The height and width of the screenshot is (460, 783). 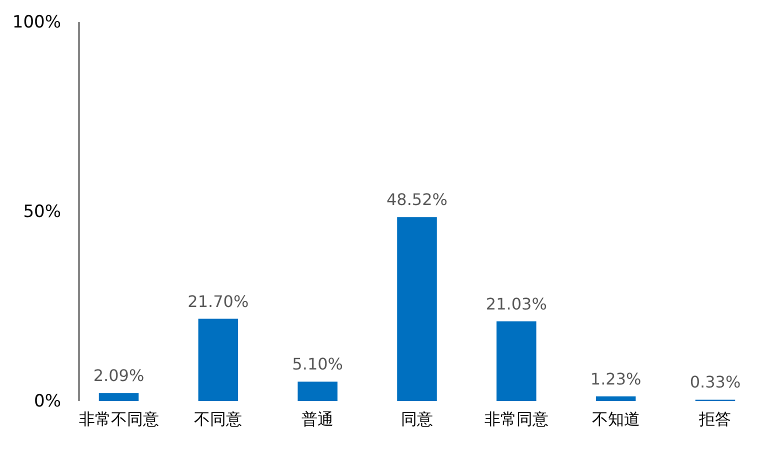 What do you see at coordinates (516, 418) in the screenshot?
I see `x-tick-label: 非常同意` at bounding box center [516, 418].